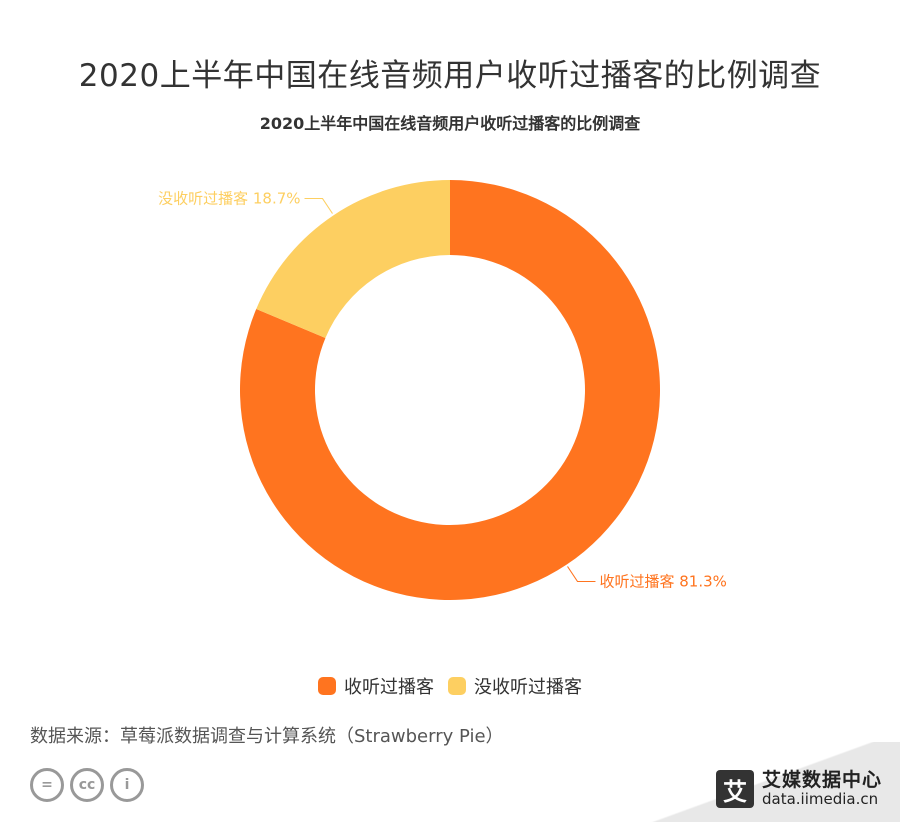 The width and height of the screenshot is (900, 822). I want to click on person-icon: i, so click(127, 785).